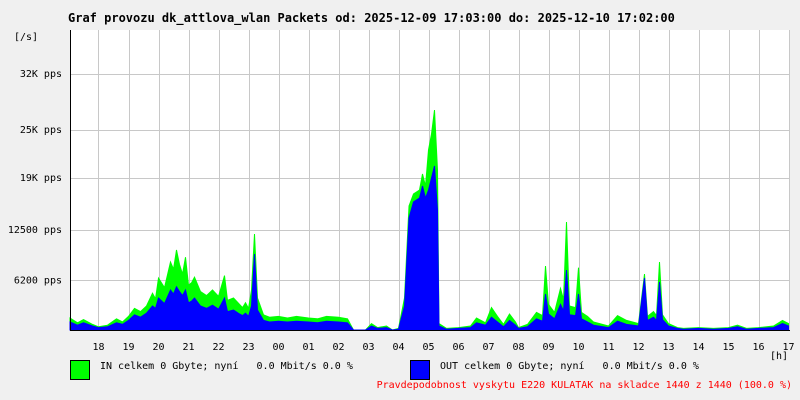  What do you see at coordinates (758, 347) in the screenshot?
I see `x-tick-label: 16` at bounding box center [758, 347].